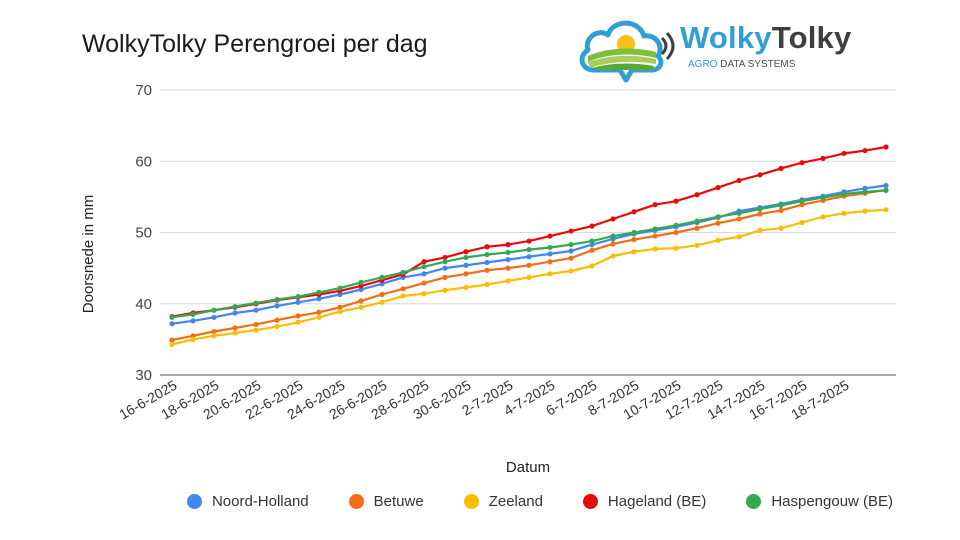 The width and height of the screenshot is (960, 540). I want to click on logo-wordmark: WolkyTolky, so click(765, 38).